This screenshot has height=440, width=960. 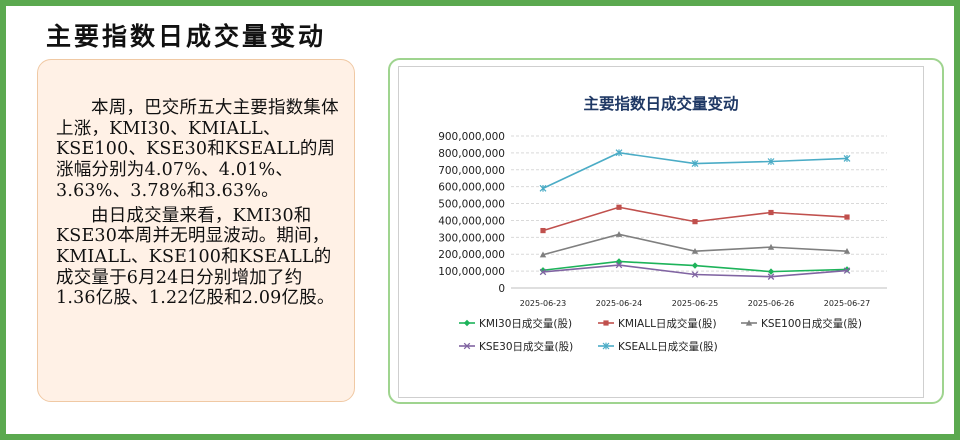 I want to click on legend-item: KSEALL日成交量(股), so click(x=658, y=346).